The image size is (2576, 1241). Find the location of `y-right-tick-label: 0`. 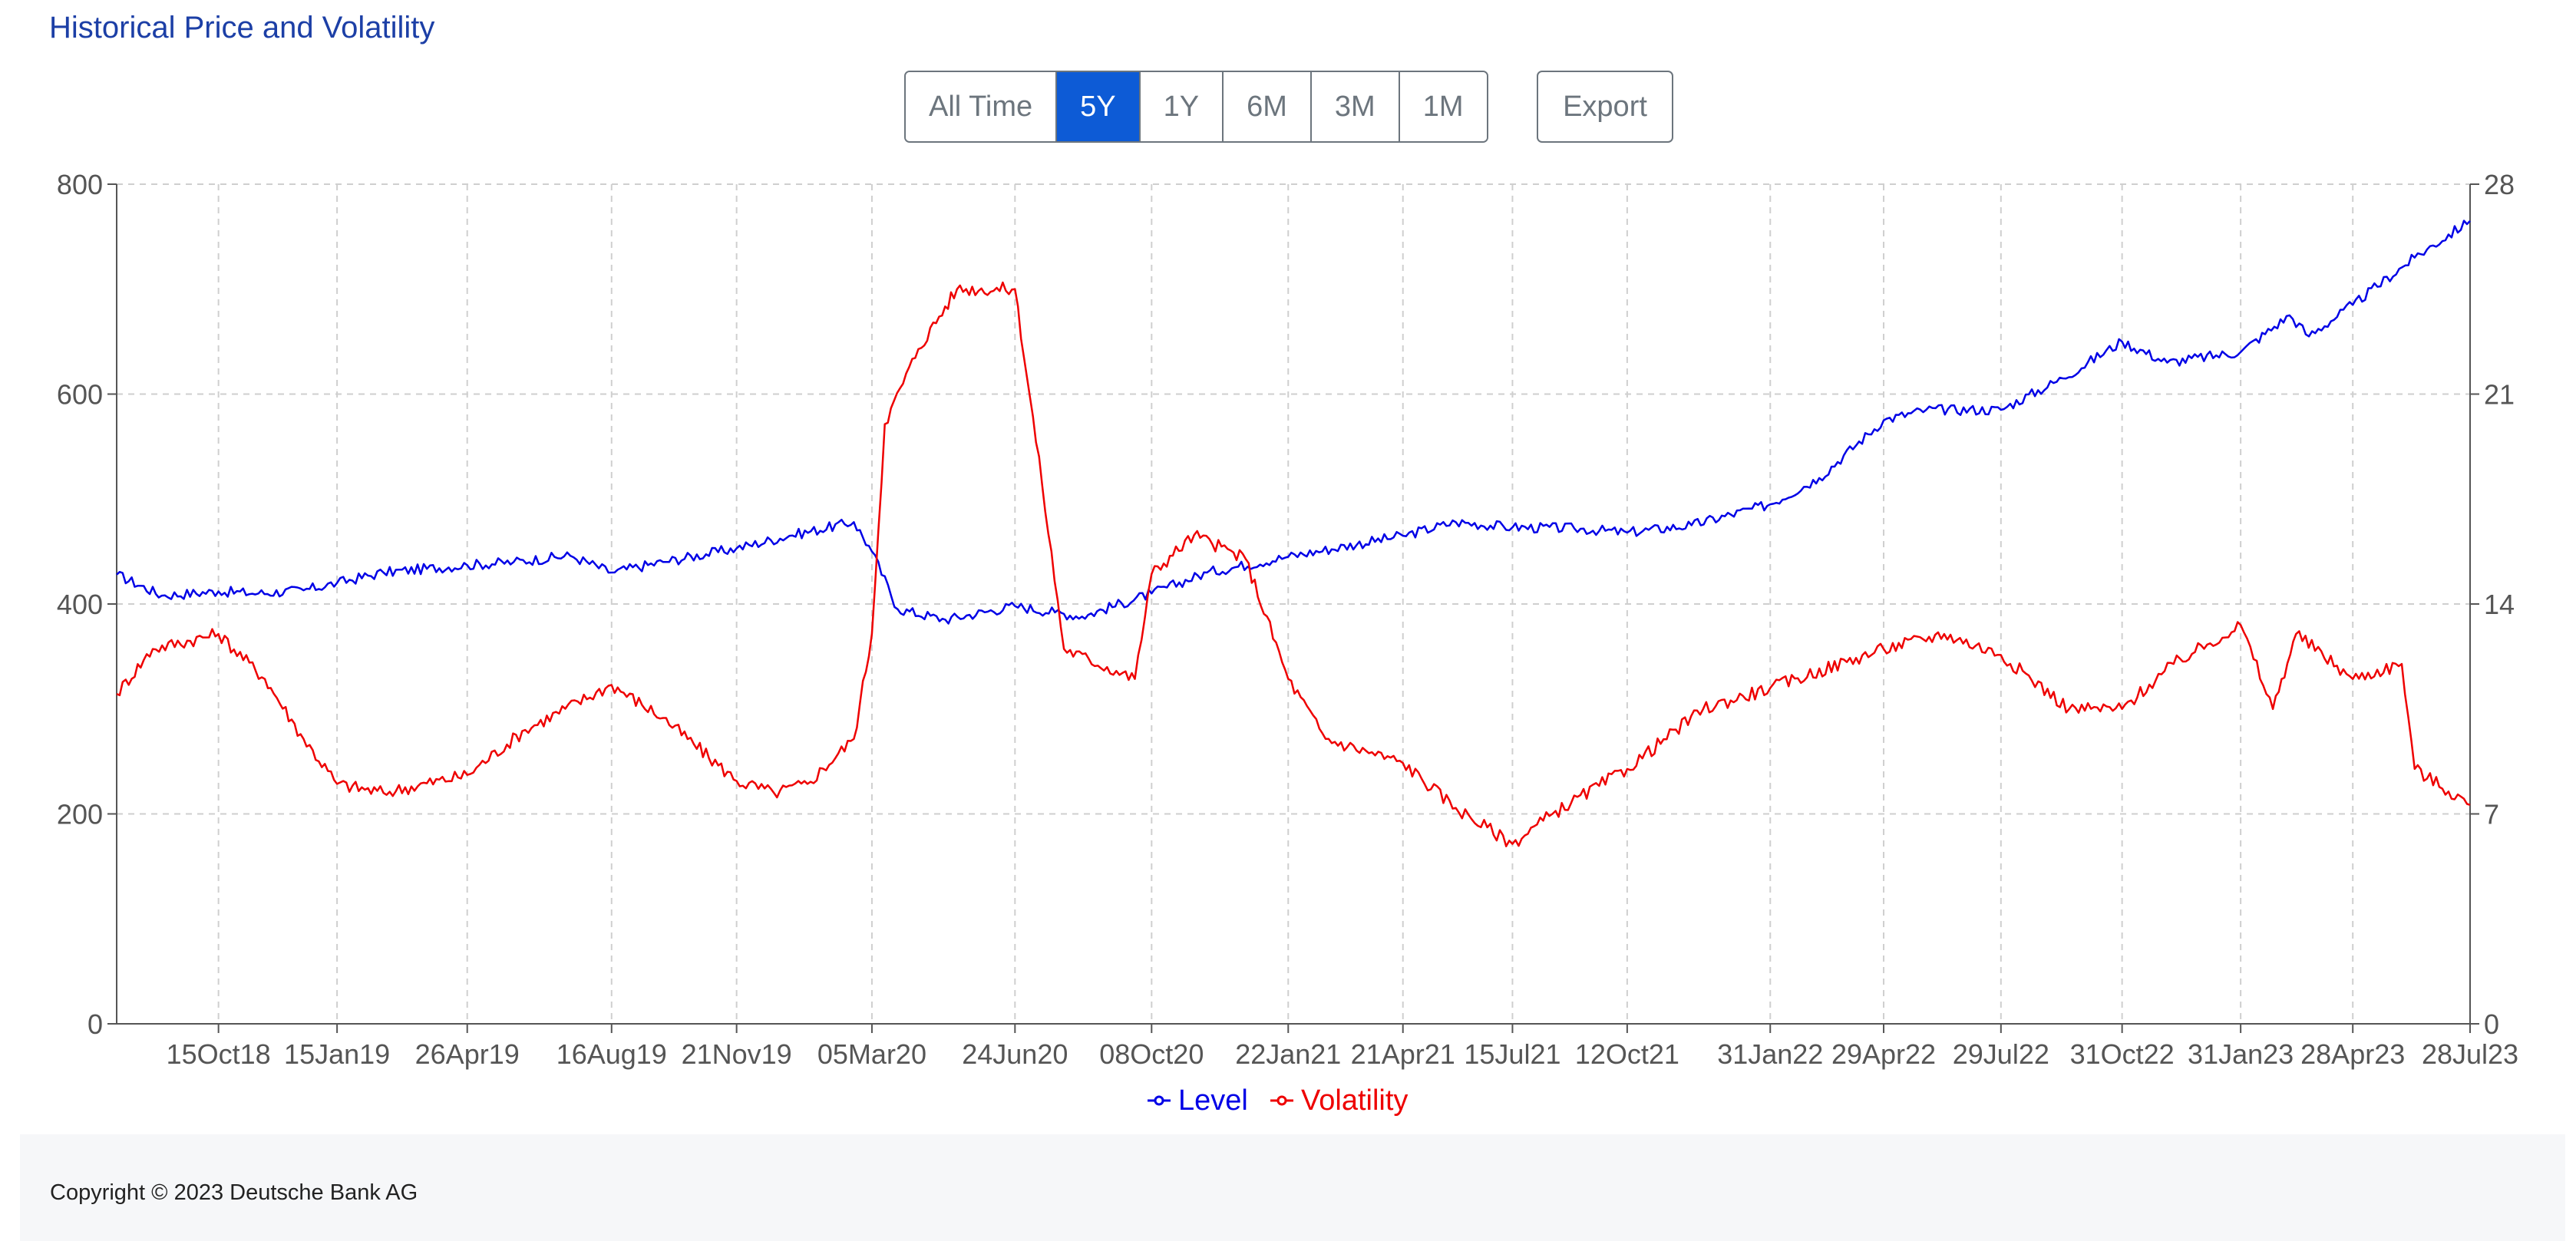

y-right-tick-label: 0 is located at coordinates (2491, 1024).